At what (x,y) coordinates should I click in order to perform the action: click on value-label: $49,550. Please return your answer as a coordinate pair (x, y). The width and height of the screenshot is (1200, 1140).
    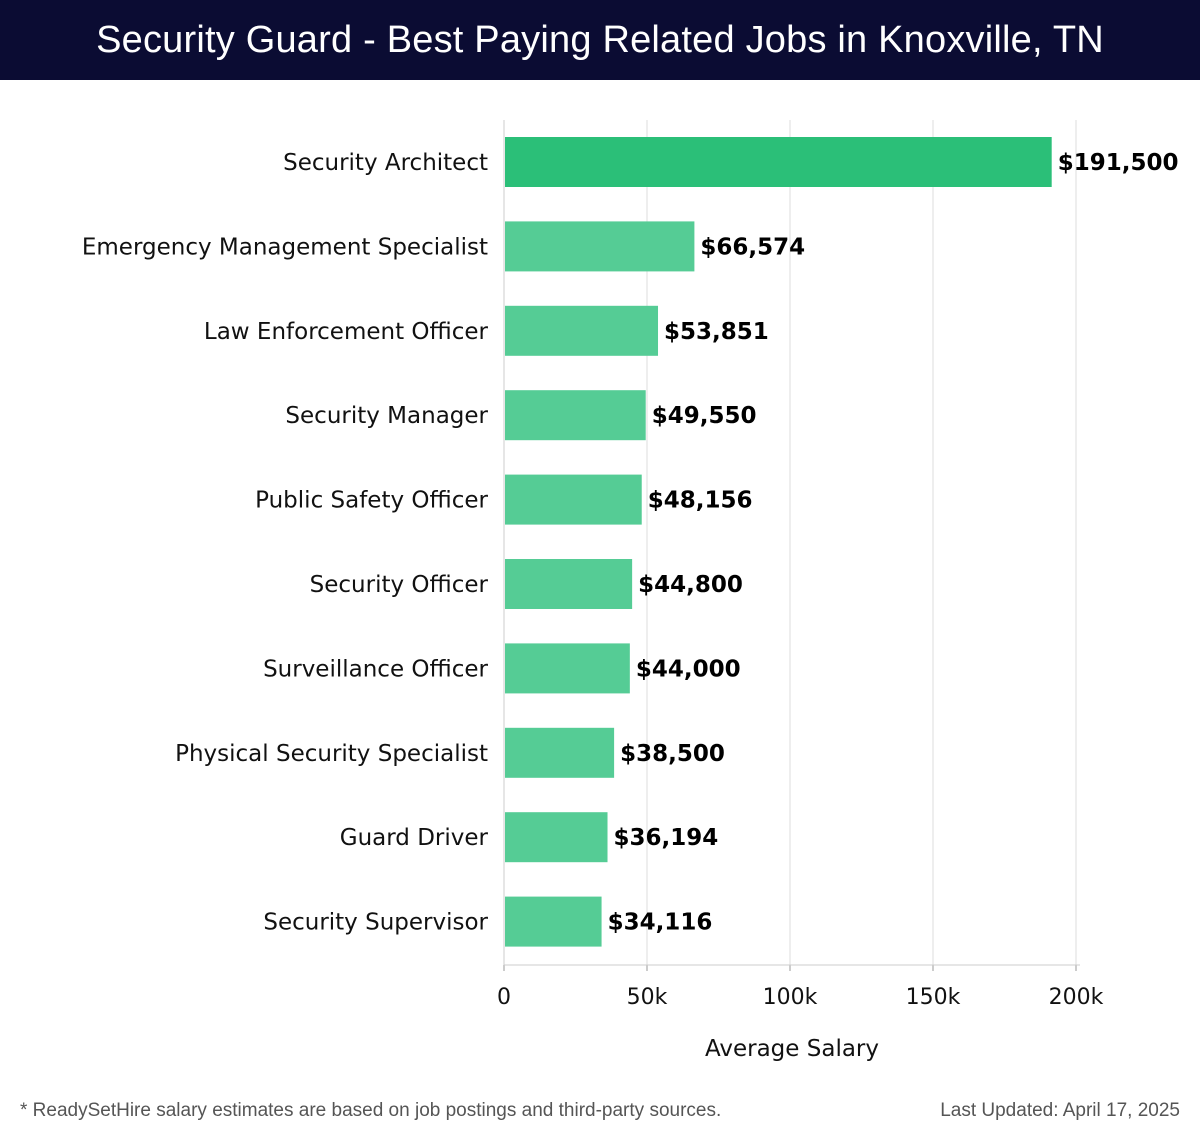
    Looking at the image, I should click on (704, 416).